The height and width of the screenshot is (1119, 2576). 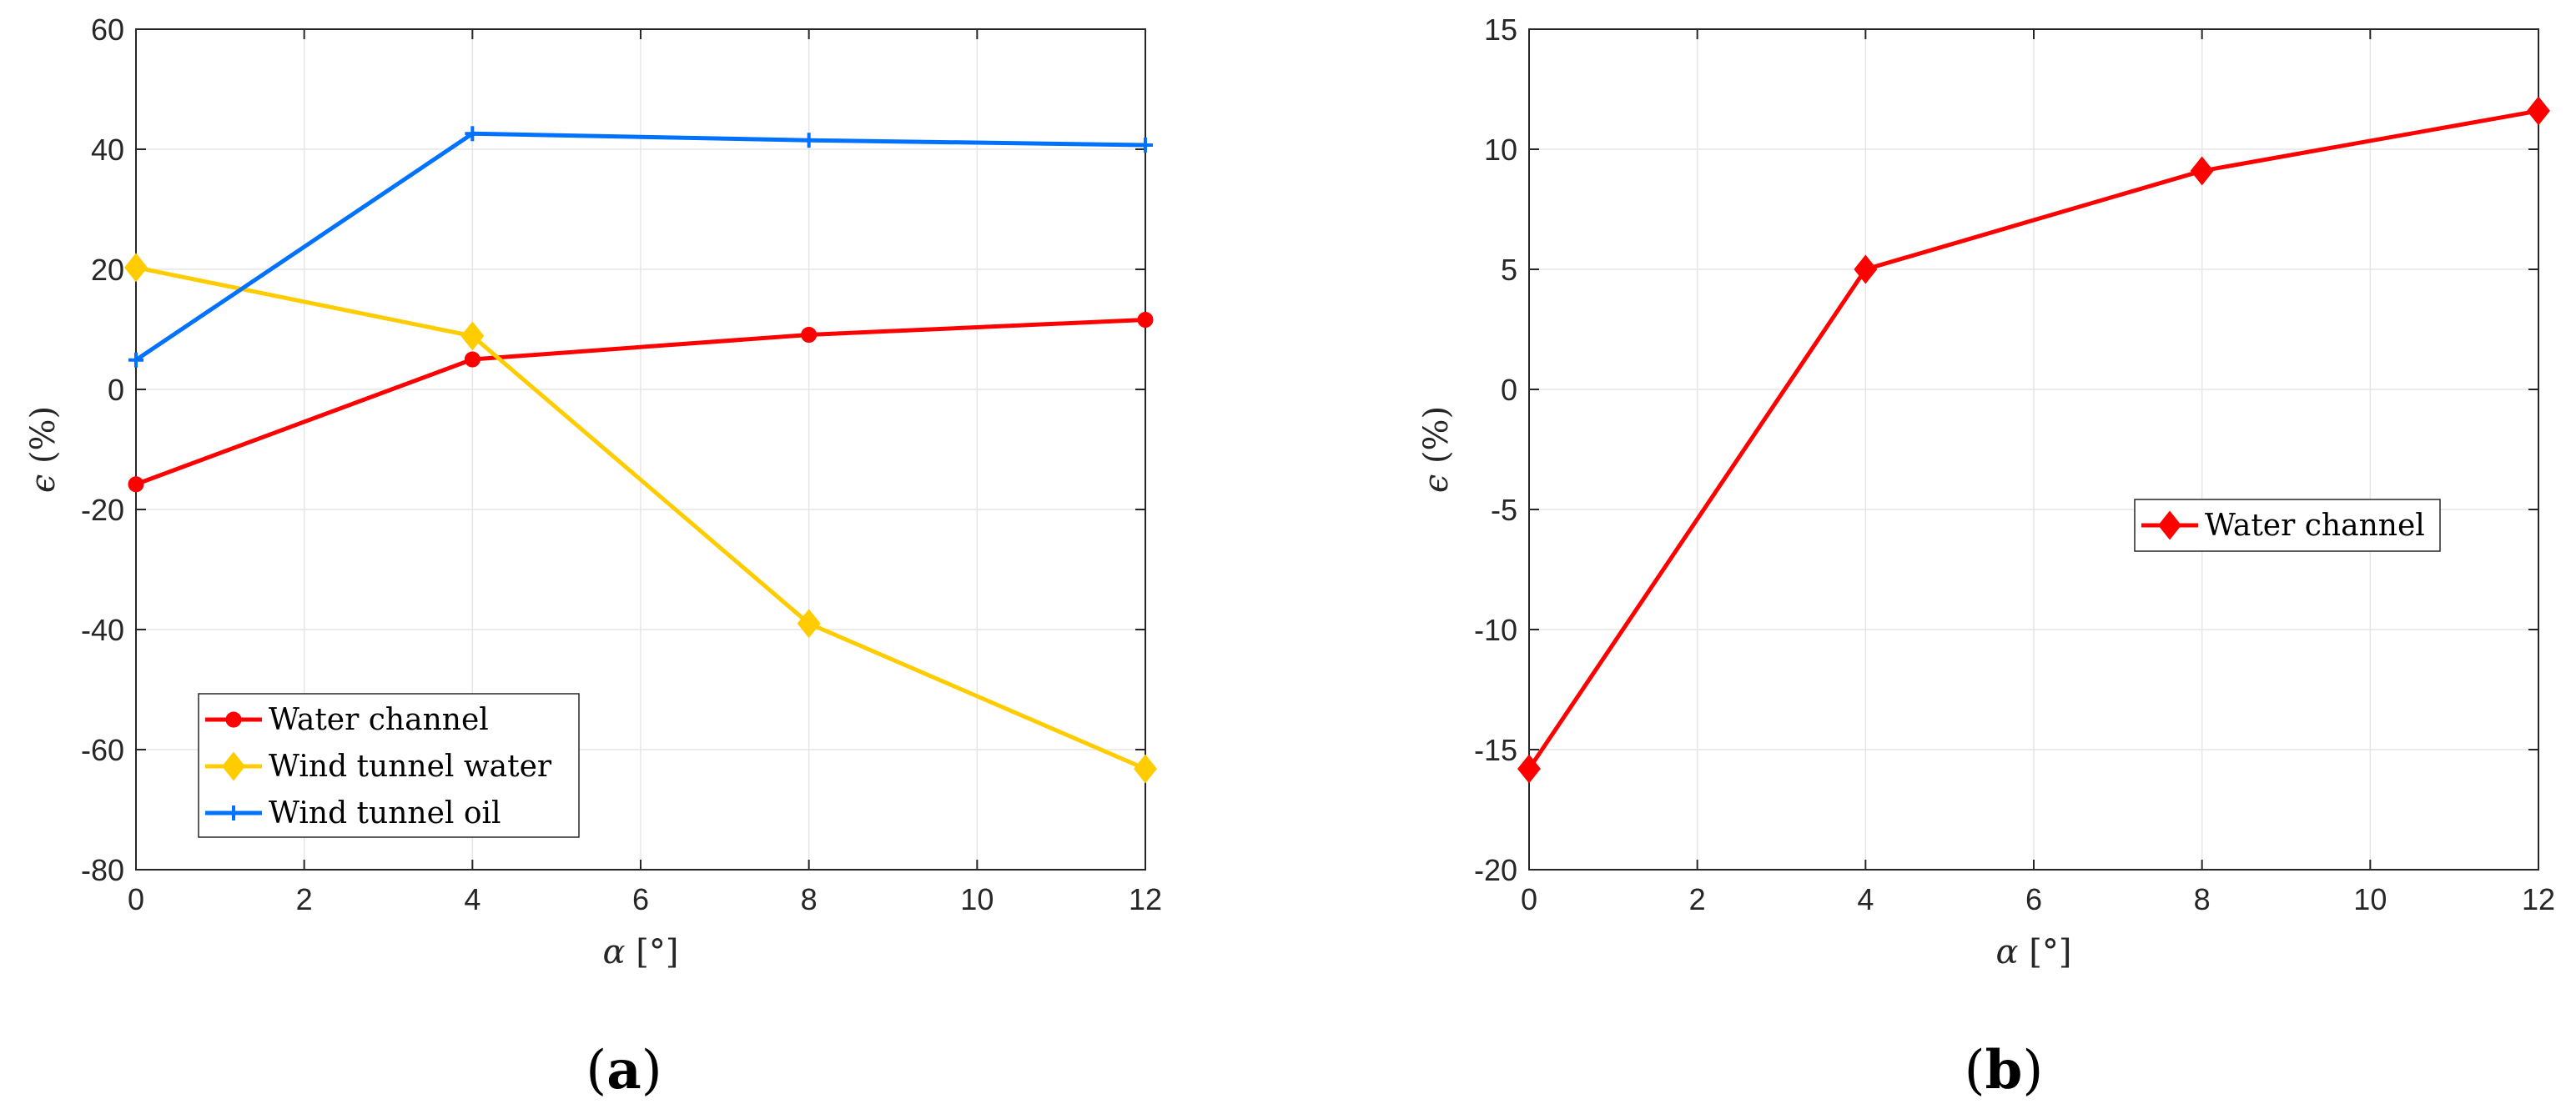 I want to click on legend-label: Wind tunnel oil, so click(x=385, y=813).